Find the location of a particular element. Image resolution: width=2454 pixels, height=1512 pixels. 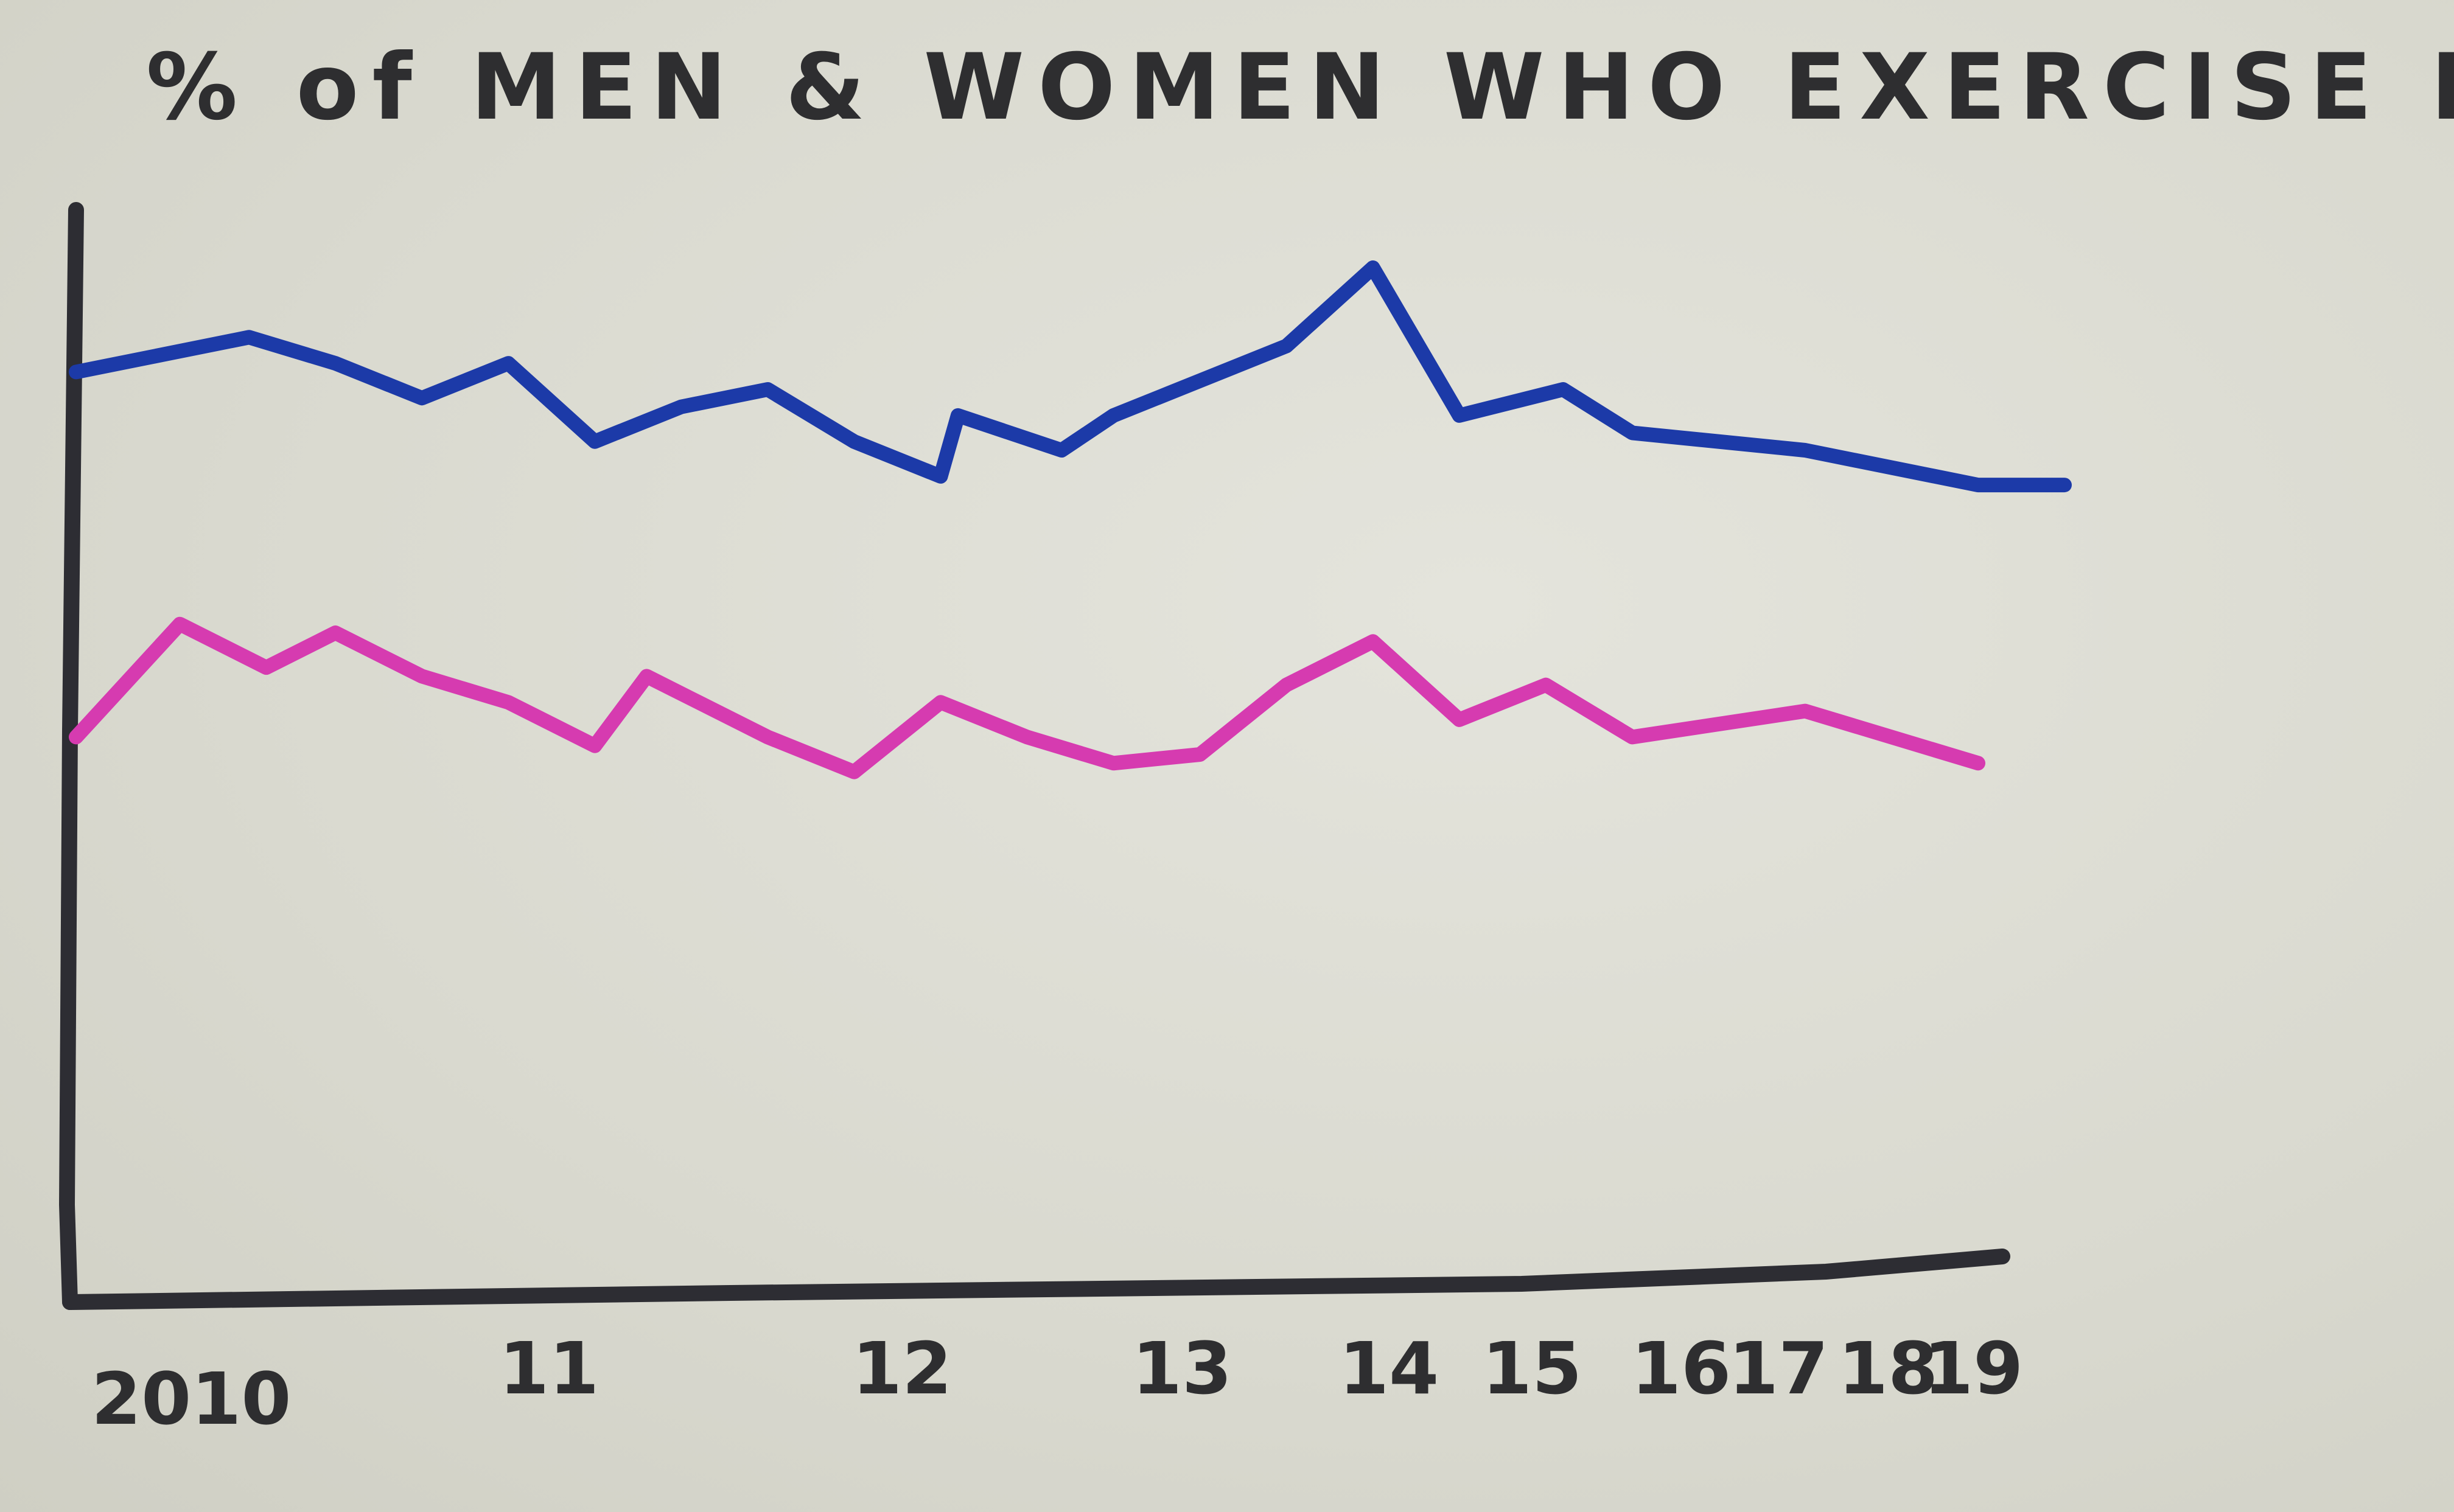

x-tick-label-12: 12 is located at coordinates (902, 1368).